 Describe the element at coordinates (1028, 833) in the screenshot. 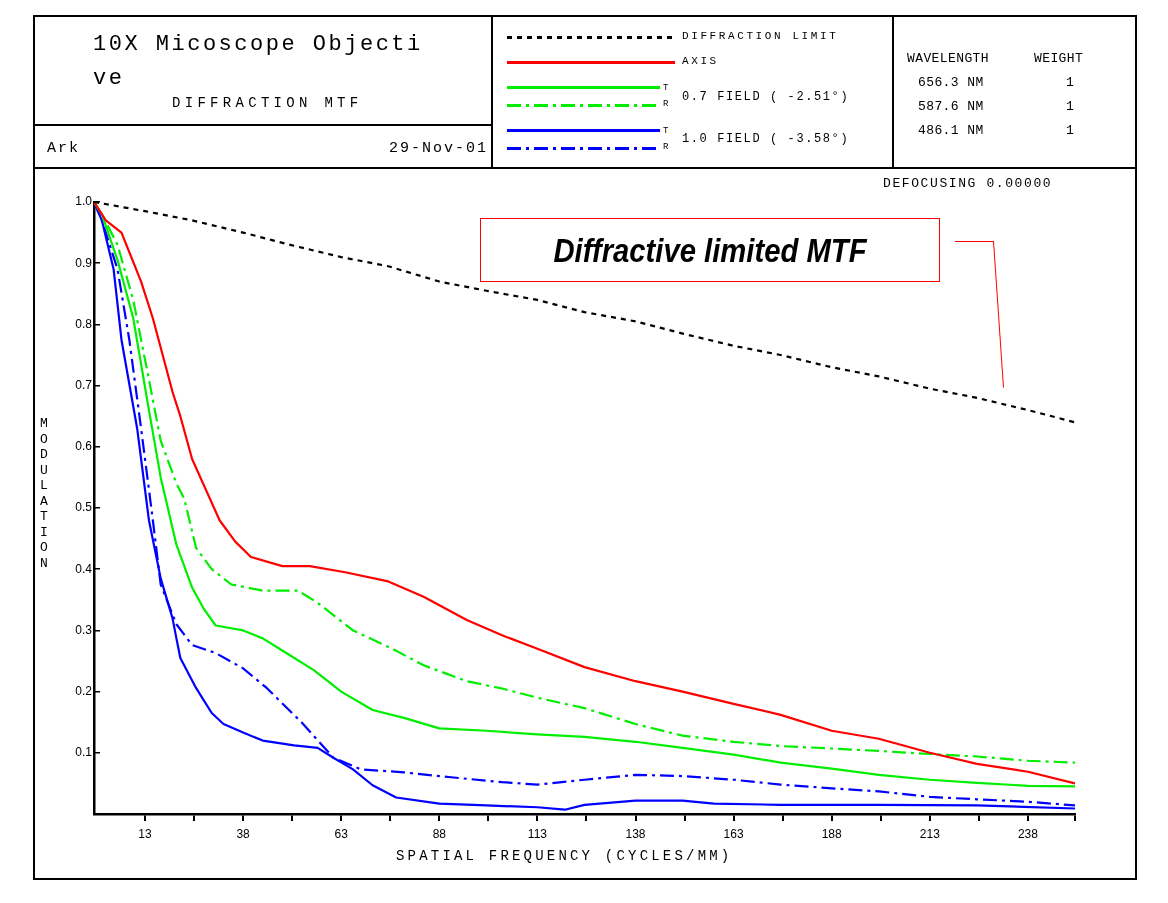

I see `x-tick-label: 238` at that location.